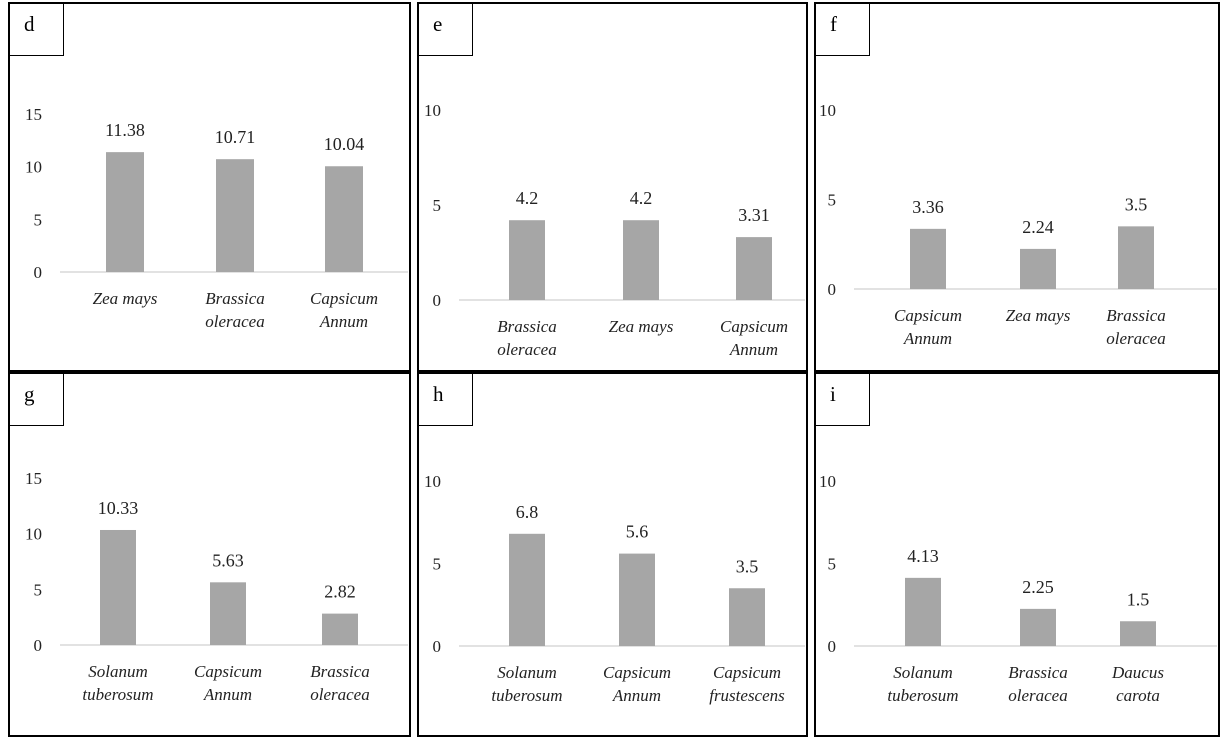 This screenshot has height=737, width=1220. I want to click on data-label: 10.33, so click(118, 508).